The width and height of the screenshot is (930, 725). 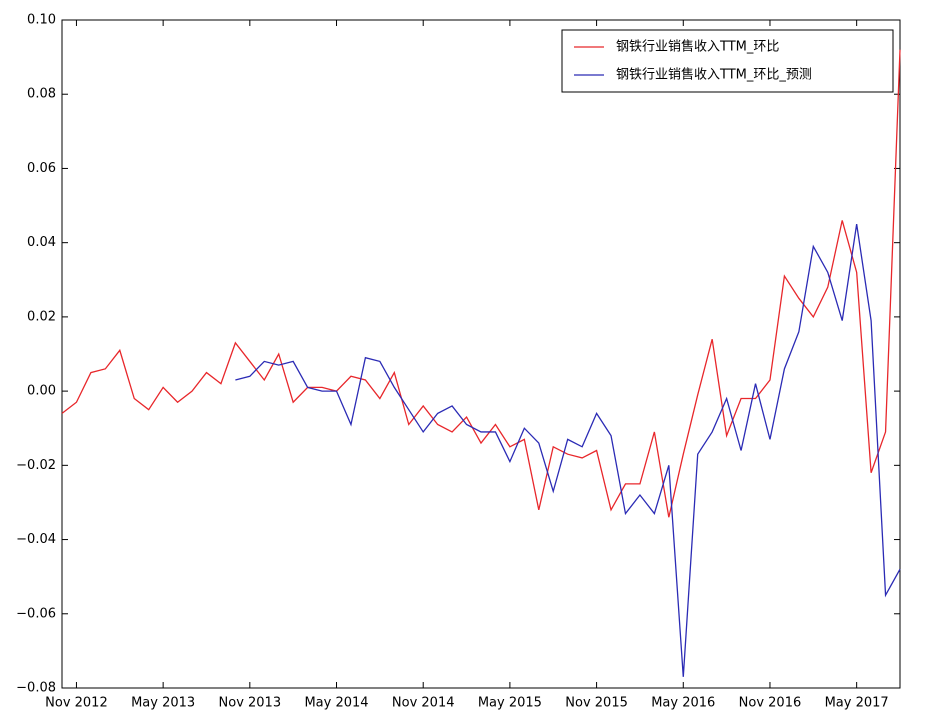 I want to click on x-tick-label: Nov 2012, so click(x=76, y=703).